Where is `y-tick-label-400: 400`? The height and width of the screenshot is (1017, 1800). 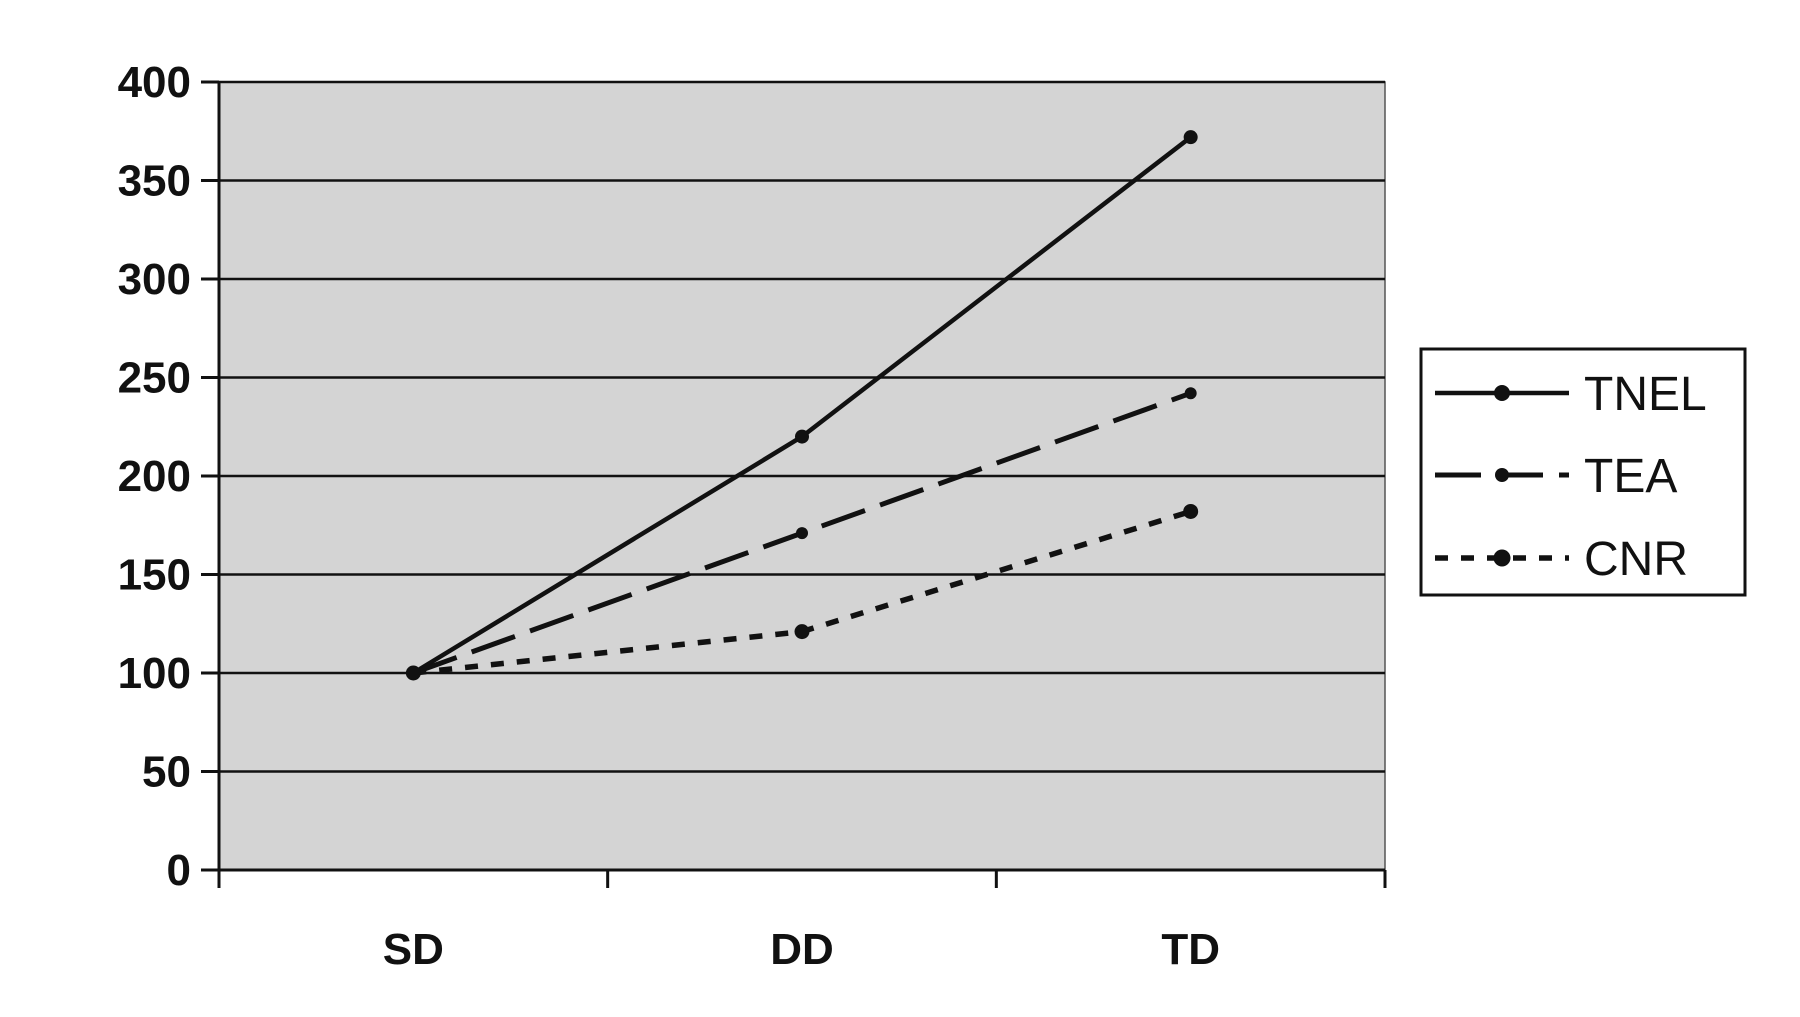 y-tick-label-400: 400 is located at coordinates (154, 82).